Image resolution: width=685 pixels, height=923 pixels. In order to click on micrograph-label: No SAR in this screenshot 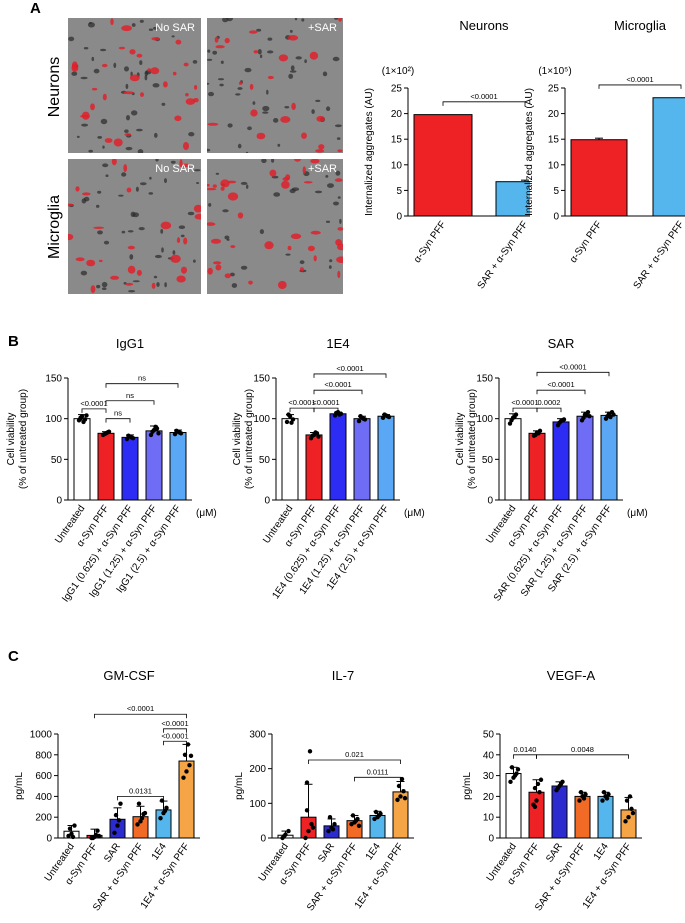, I will do `click(175, 169)`.